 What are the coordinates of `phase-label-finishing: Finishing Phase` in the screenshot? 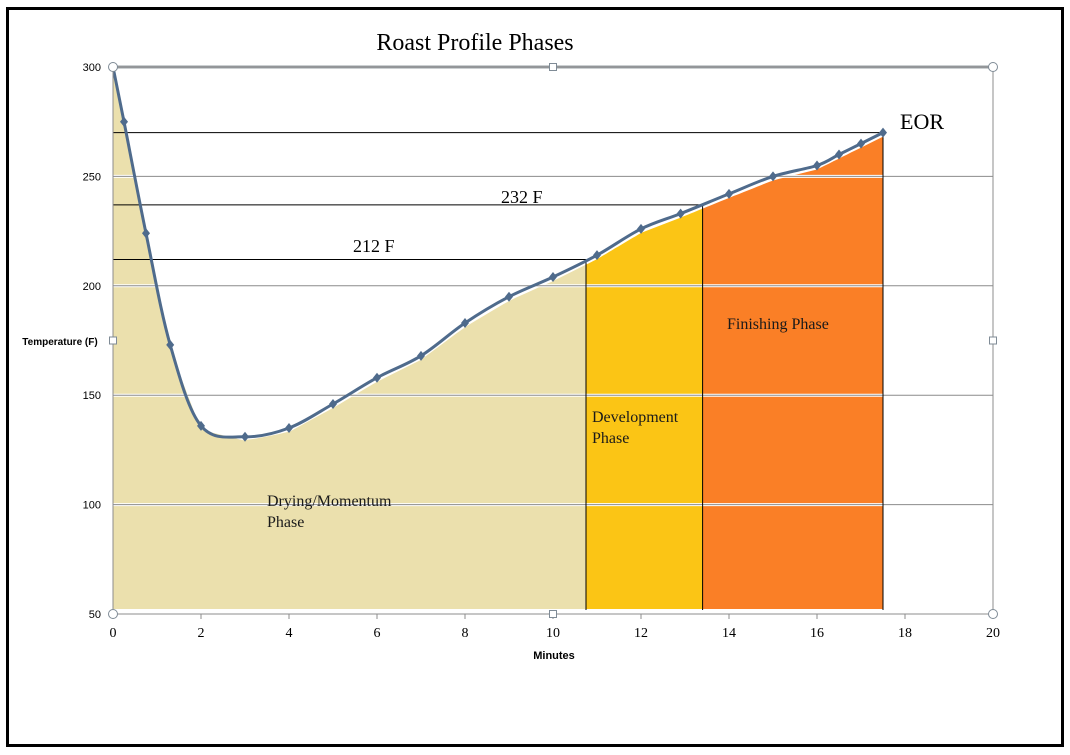 It's located at (778, 324).